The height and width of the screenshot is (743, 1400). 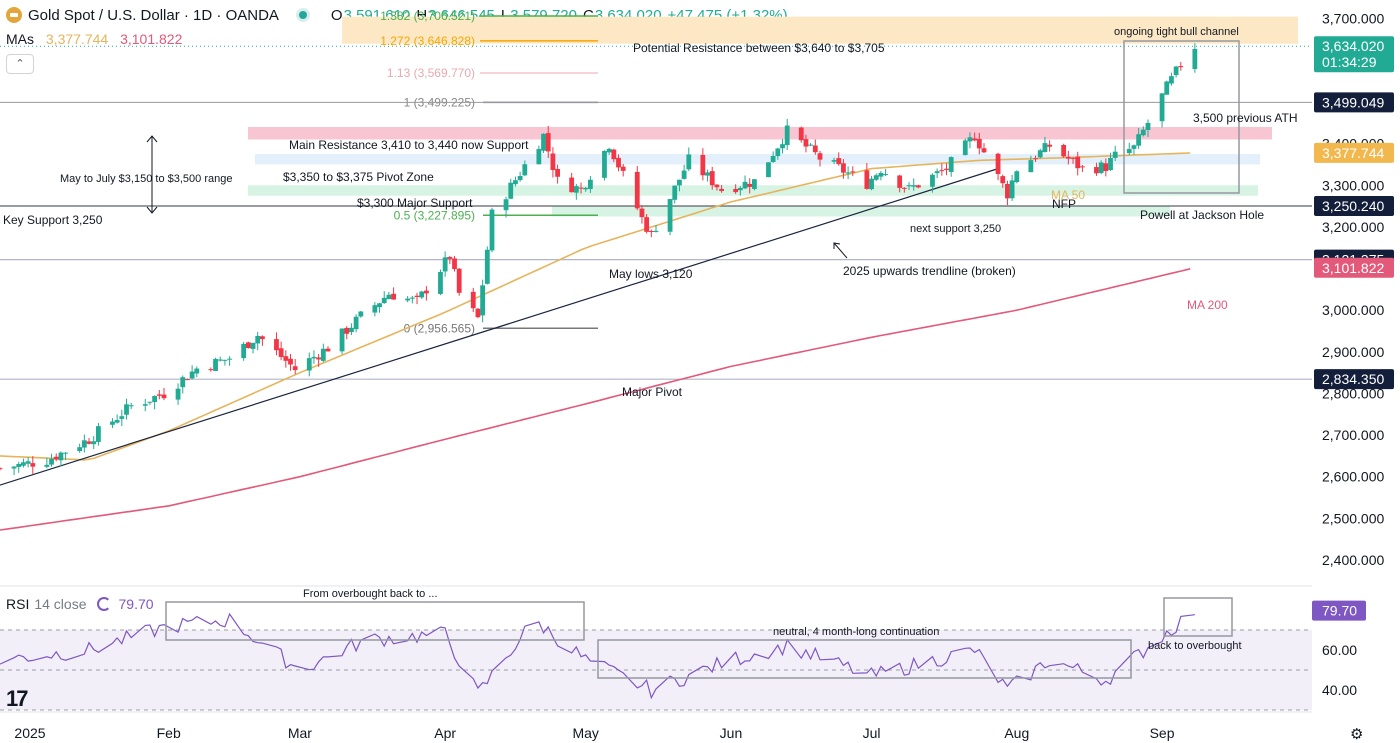 What do you see at coordinates (1198, 617) in the screenshot?
I see `rsi-overbought-again-box` at bounding box center [1198, 617].